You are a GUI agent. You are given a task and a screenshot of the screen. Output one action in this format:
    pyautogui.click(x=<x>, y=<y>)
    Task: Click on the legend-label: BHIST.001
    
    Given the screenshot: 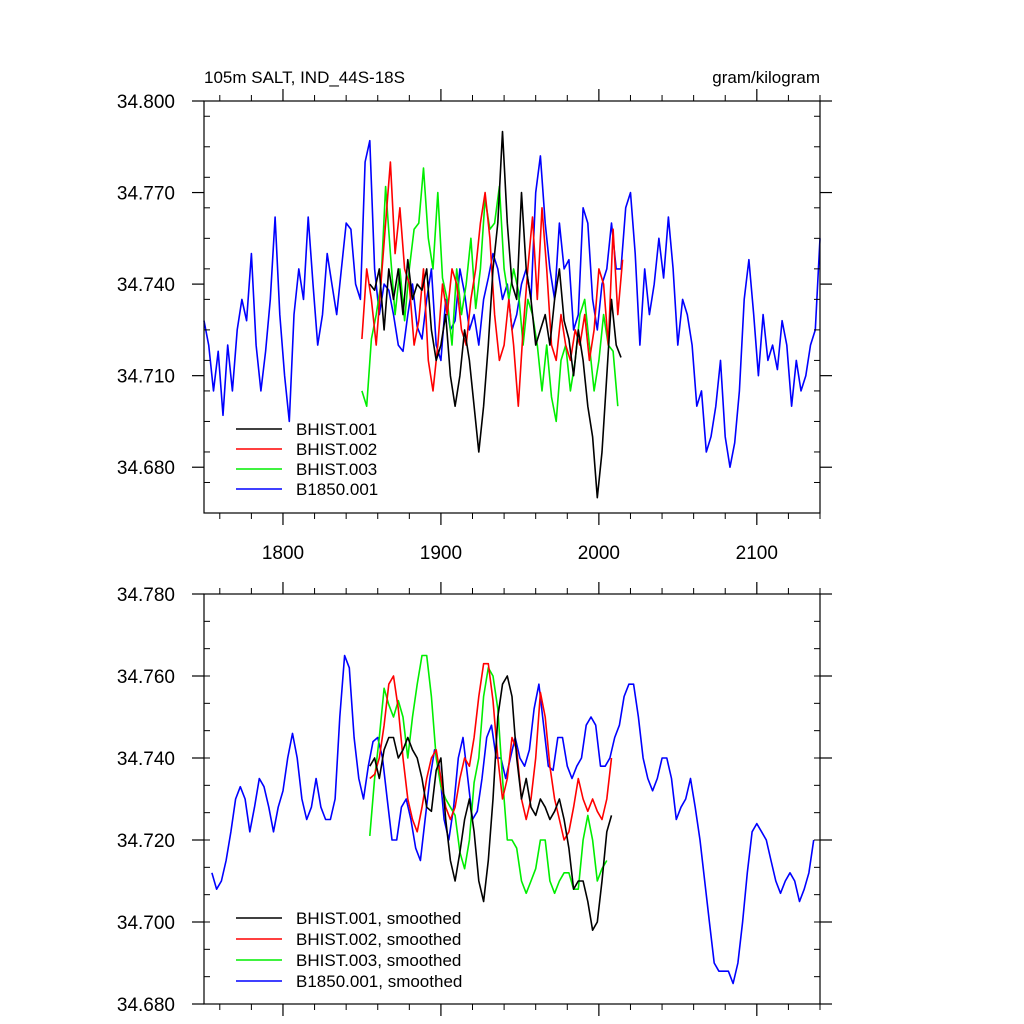 What is the action you would take?
    pyautogui.click(x=336, y=429)
    